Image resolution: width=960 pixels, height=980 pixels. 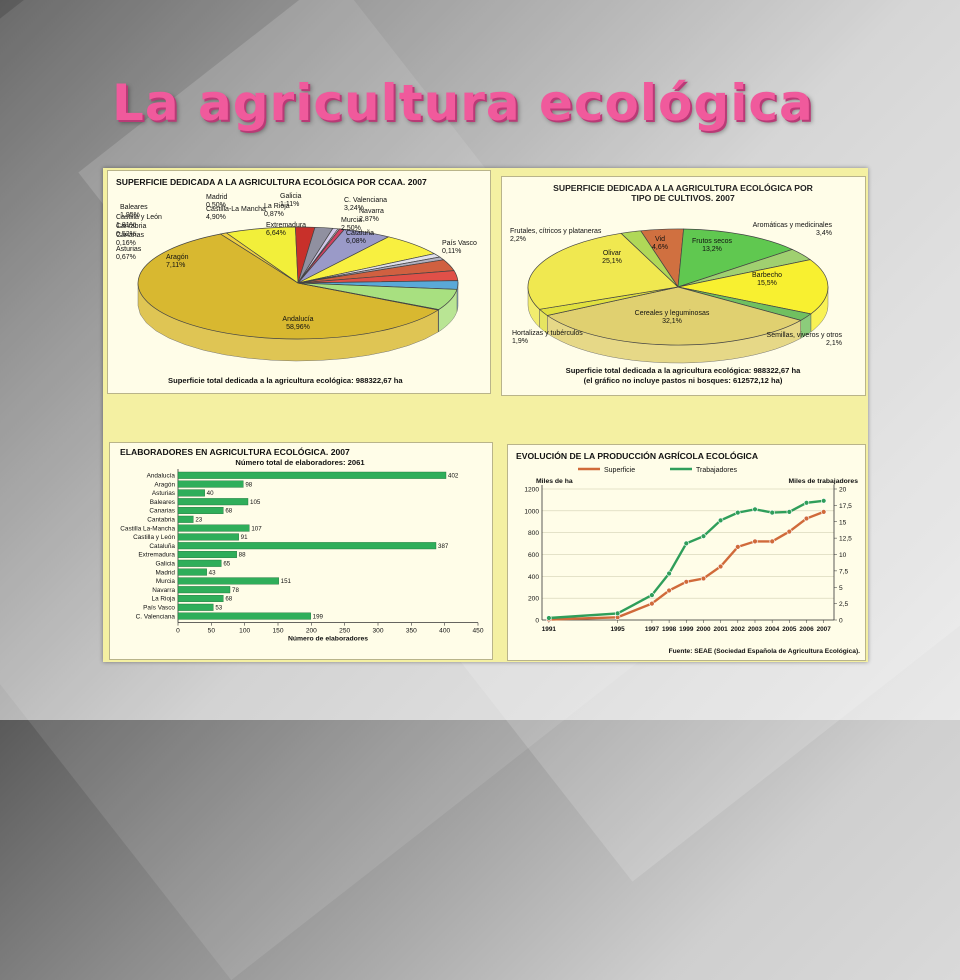 I want to click on y-tick-label-right: 15, so click(x=843, y=522).